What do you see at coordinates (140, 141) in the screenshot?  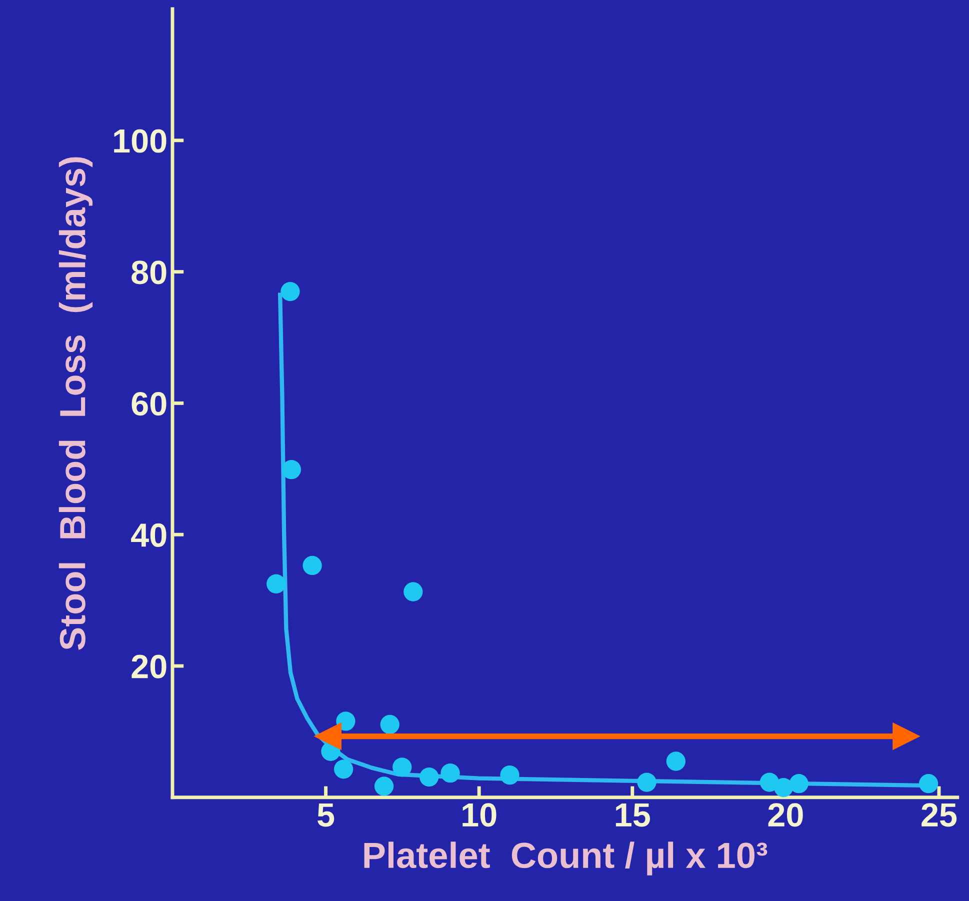 I see `y-tick-label: 100` at bounding box center [140, 141].